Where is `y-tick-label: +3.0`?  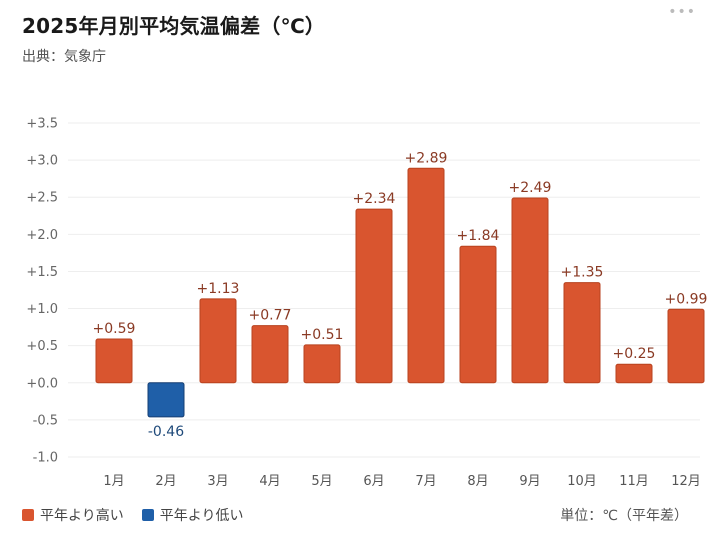 y-tick-label: +3.0 is located at coordinates (42, 161).